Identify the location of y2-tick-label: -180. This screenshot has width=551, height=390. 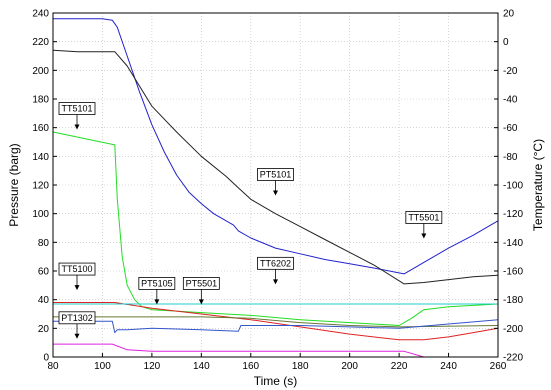
(513, 300).